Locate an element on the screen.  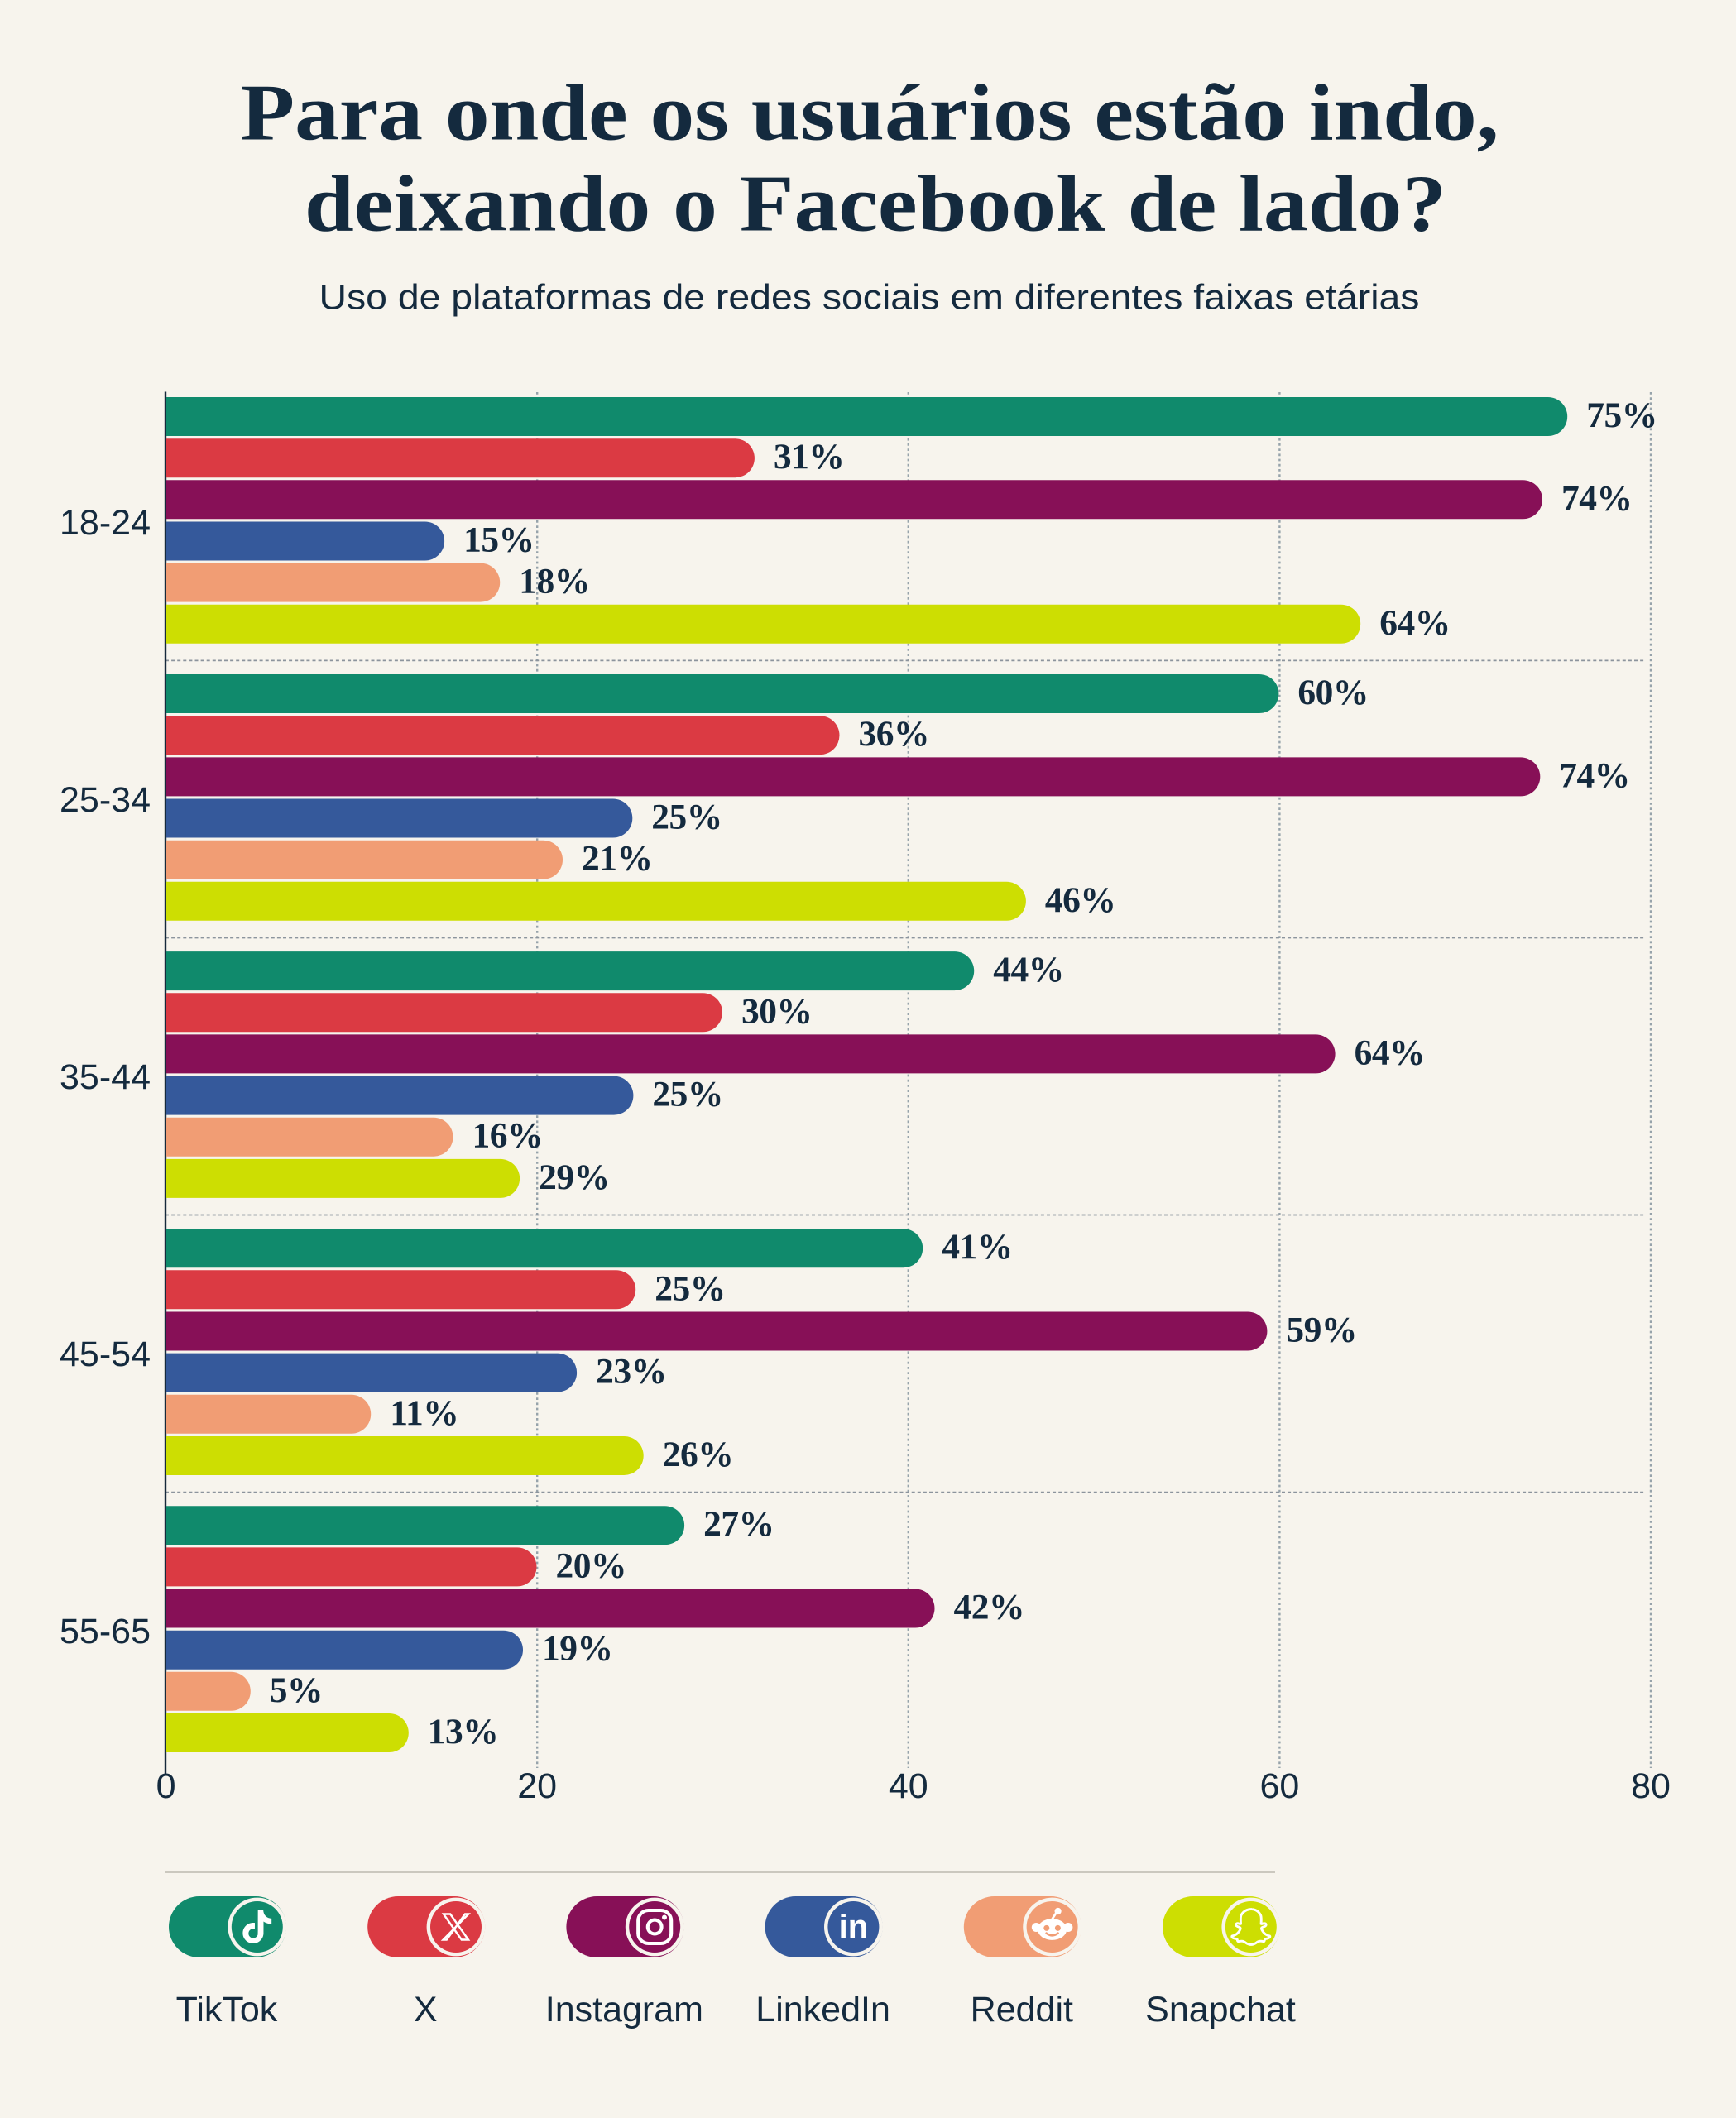
svg-text: 75% is located at coordinates (1622, 415).